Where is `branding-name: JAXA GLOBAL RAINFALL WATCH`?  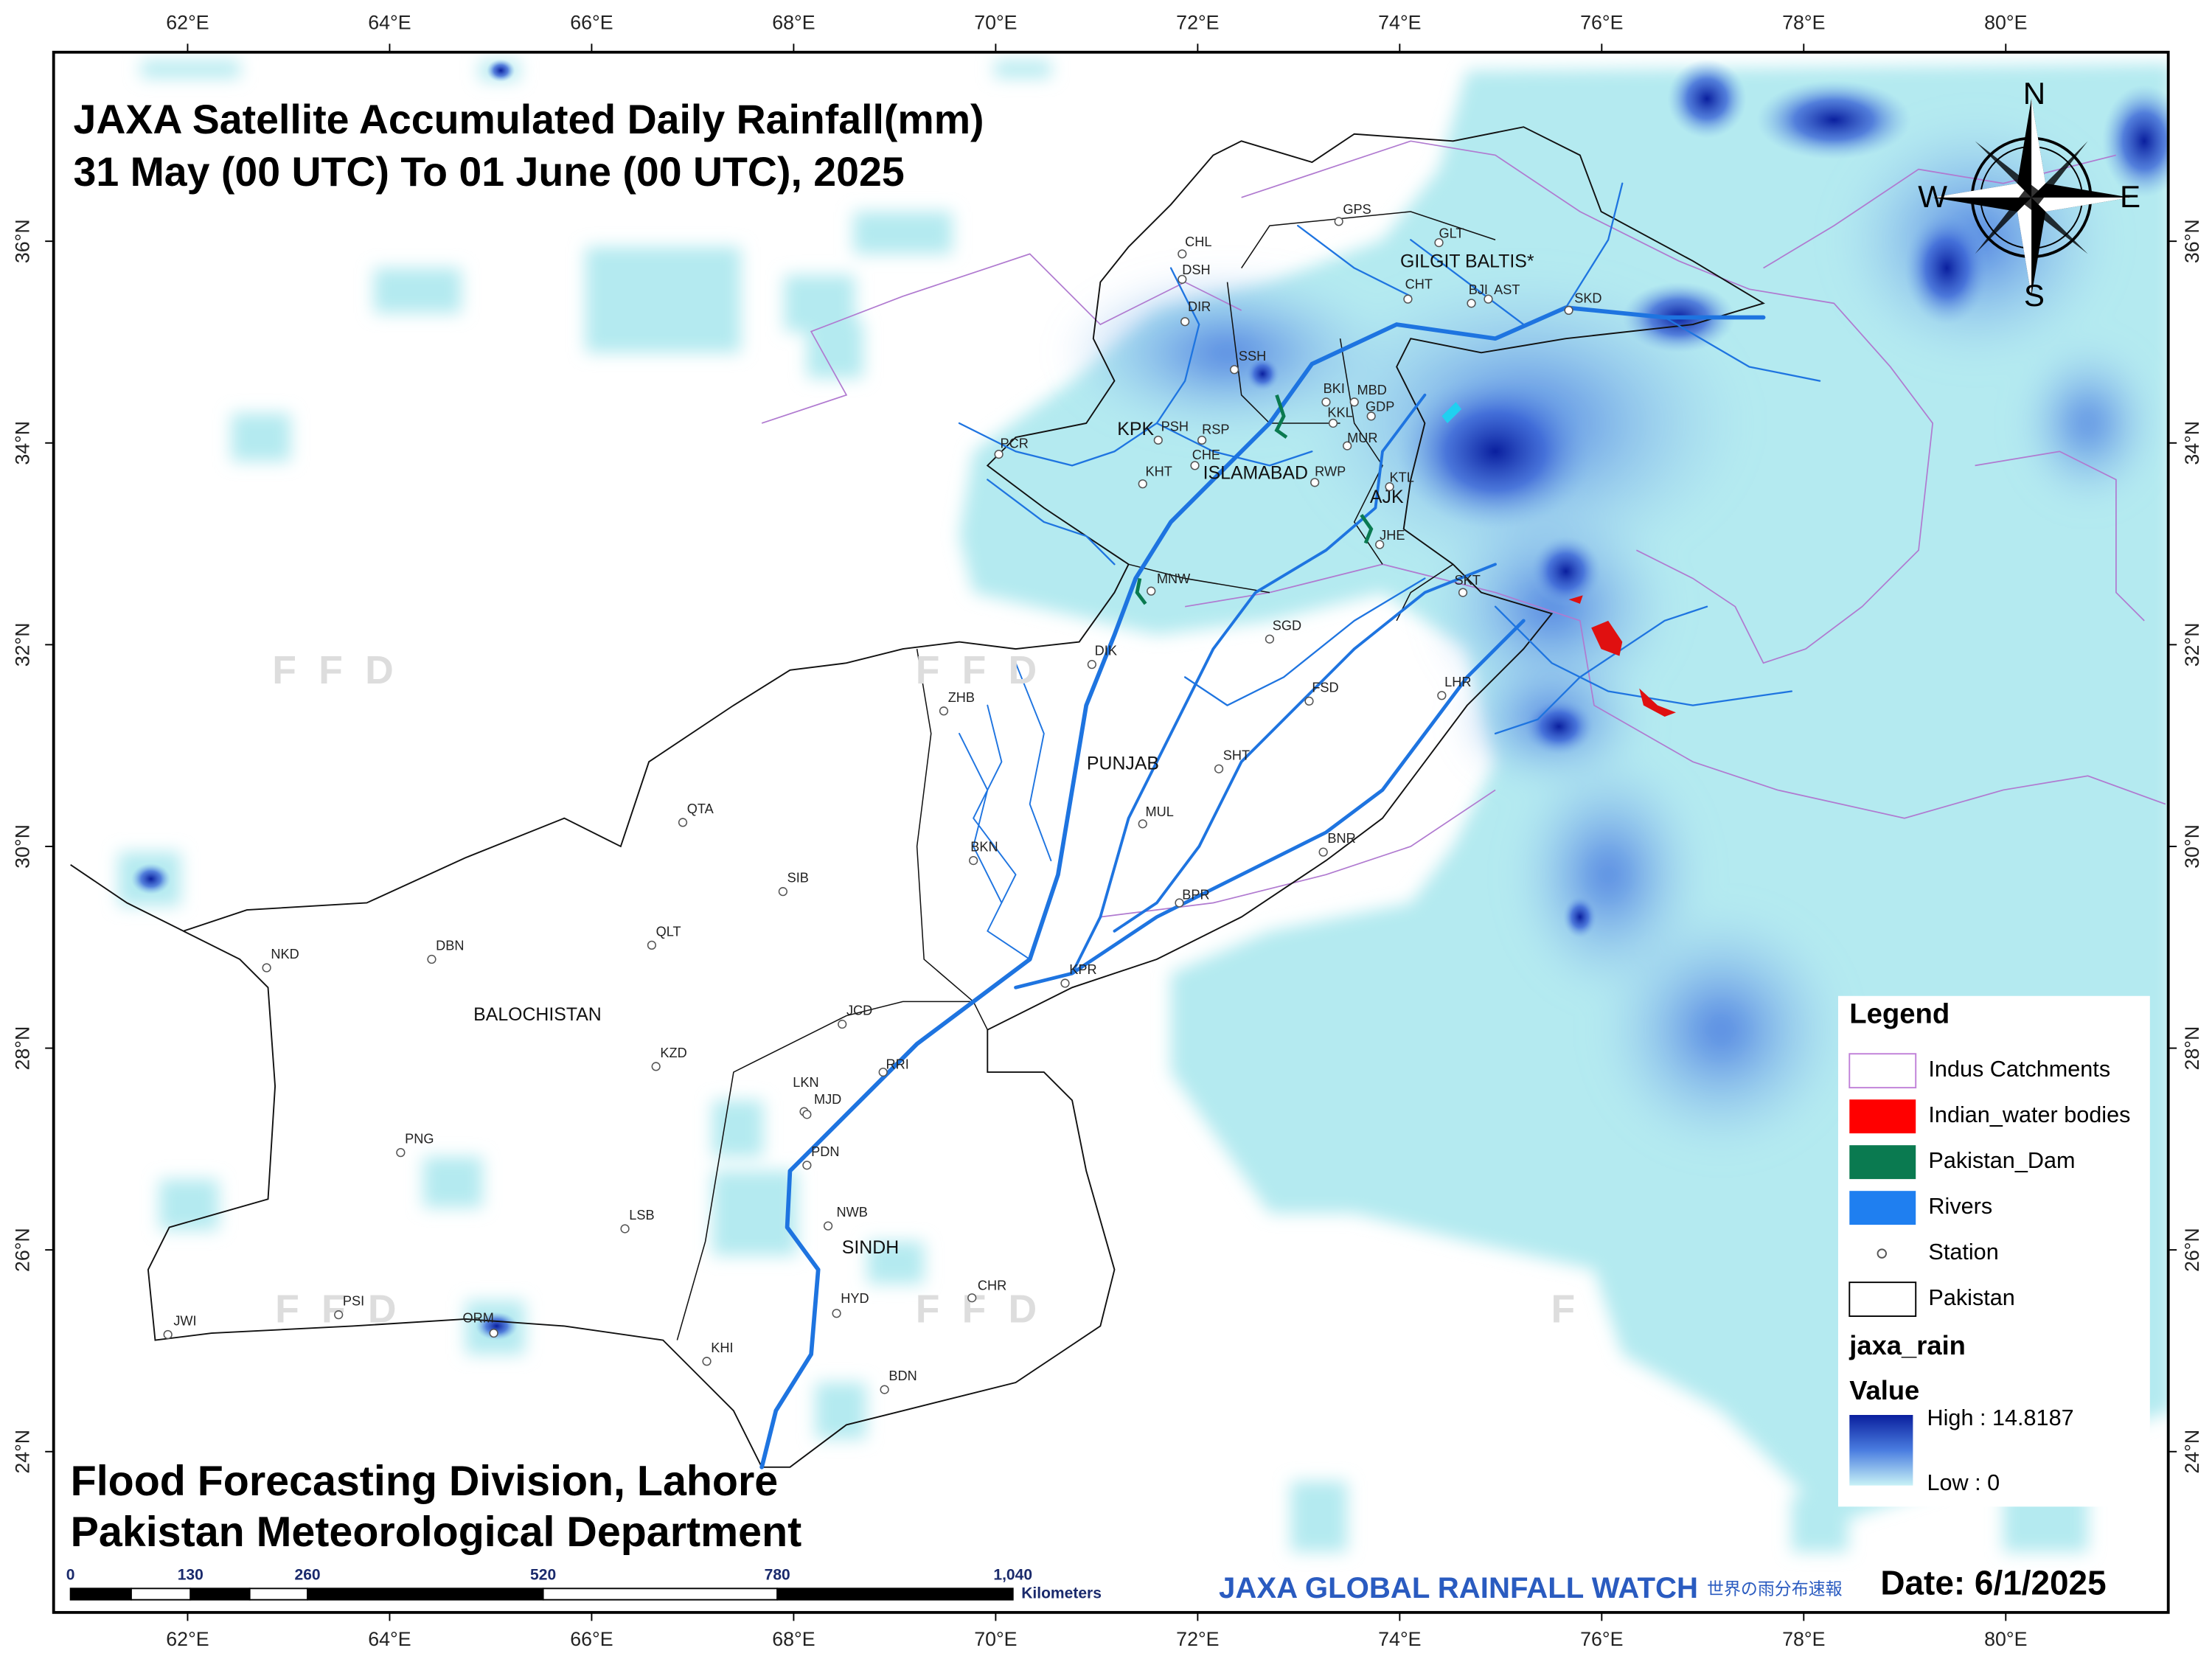 branding-name: JAXA GLOBAL RAINFALL WATCH is located at coordinates (1458, 1587).